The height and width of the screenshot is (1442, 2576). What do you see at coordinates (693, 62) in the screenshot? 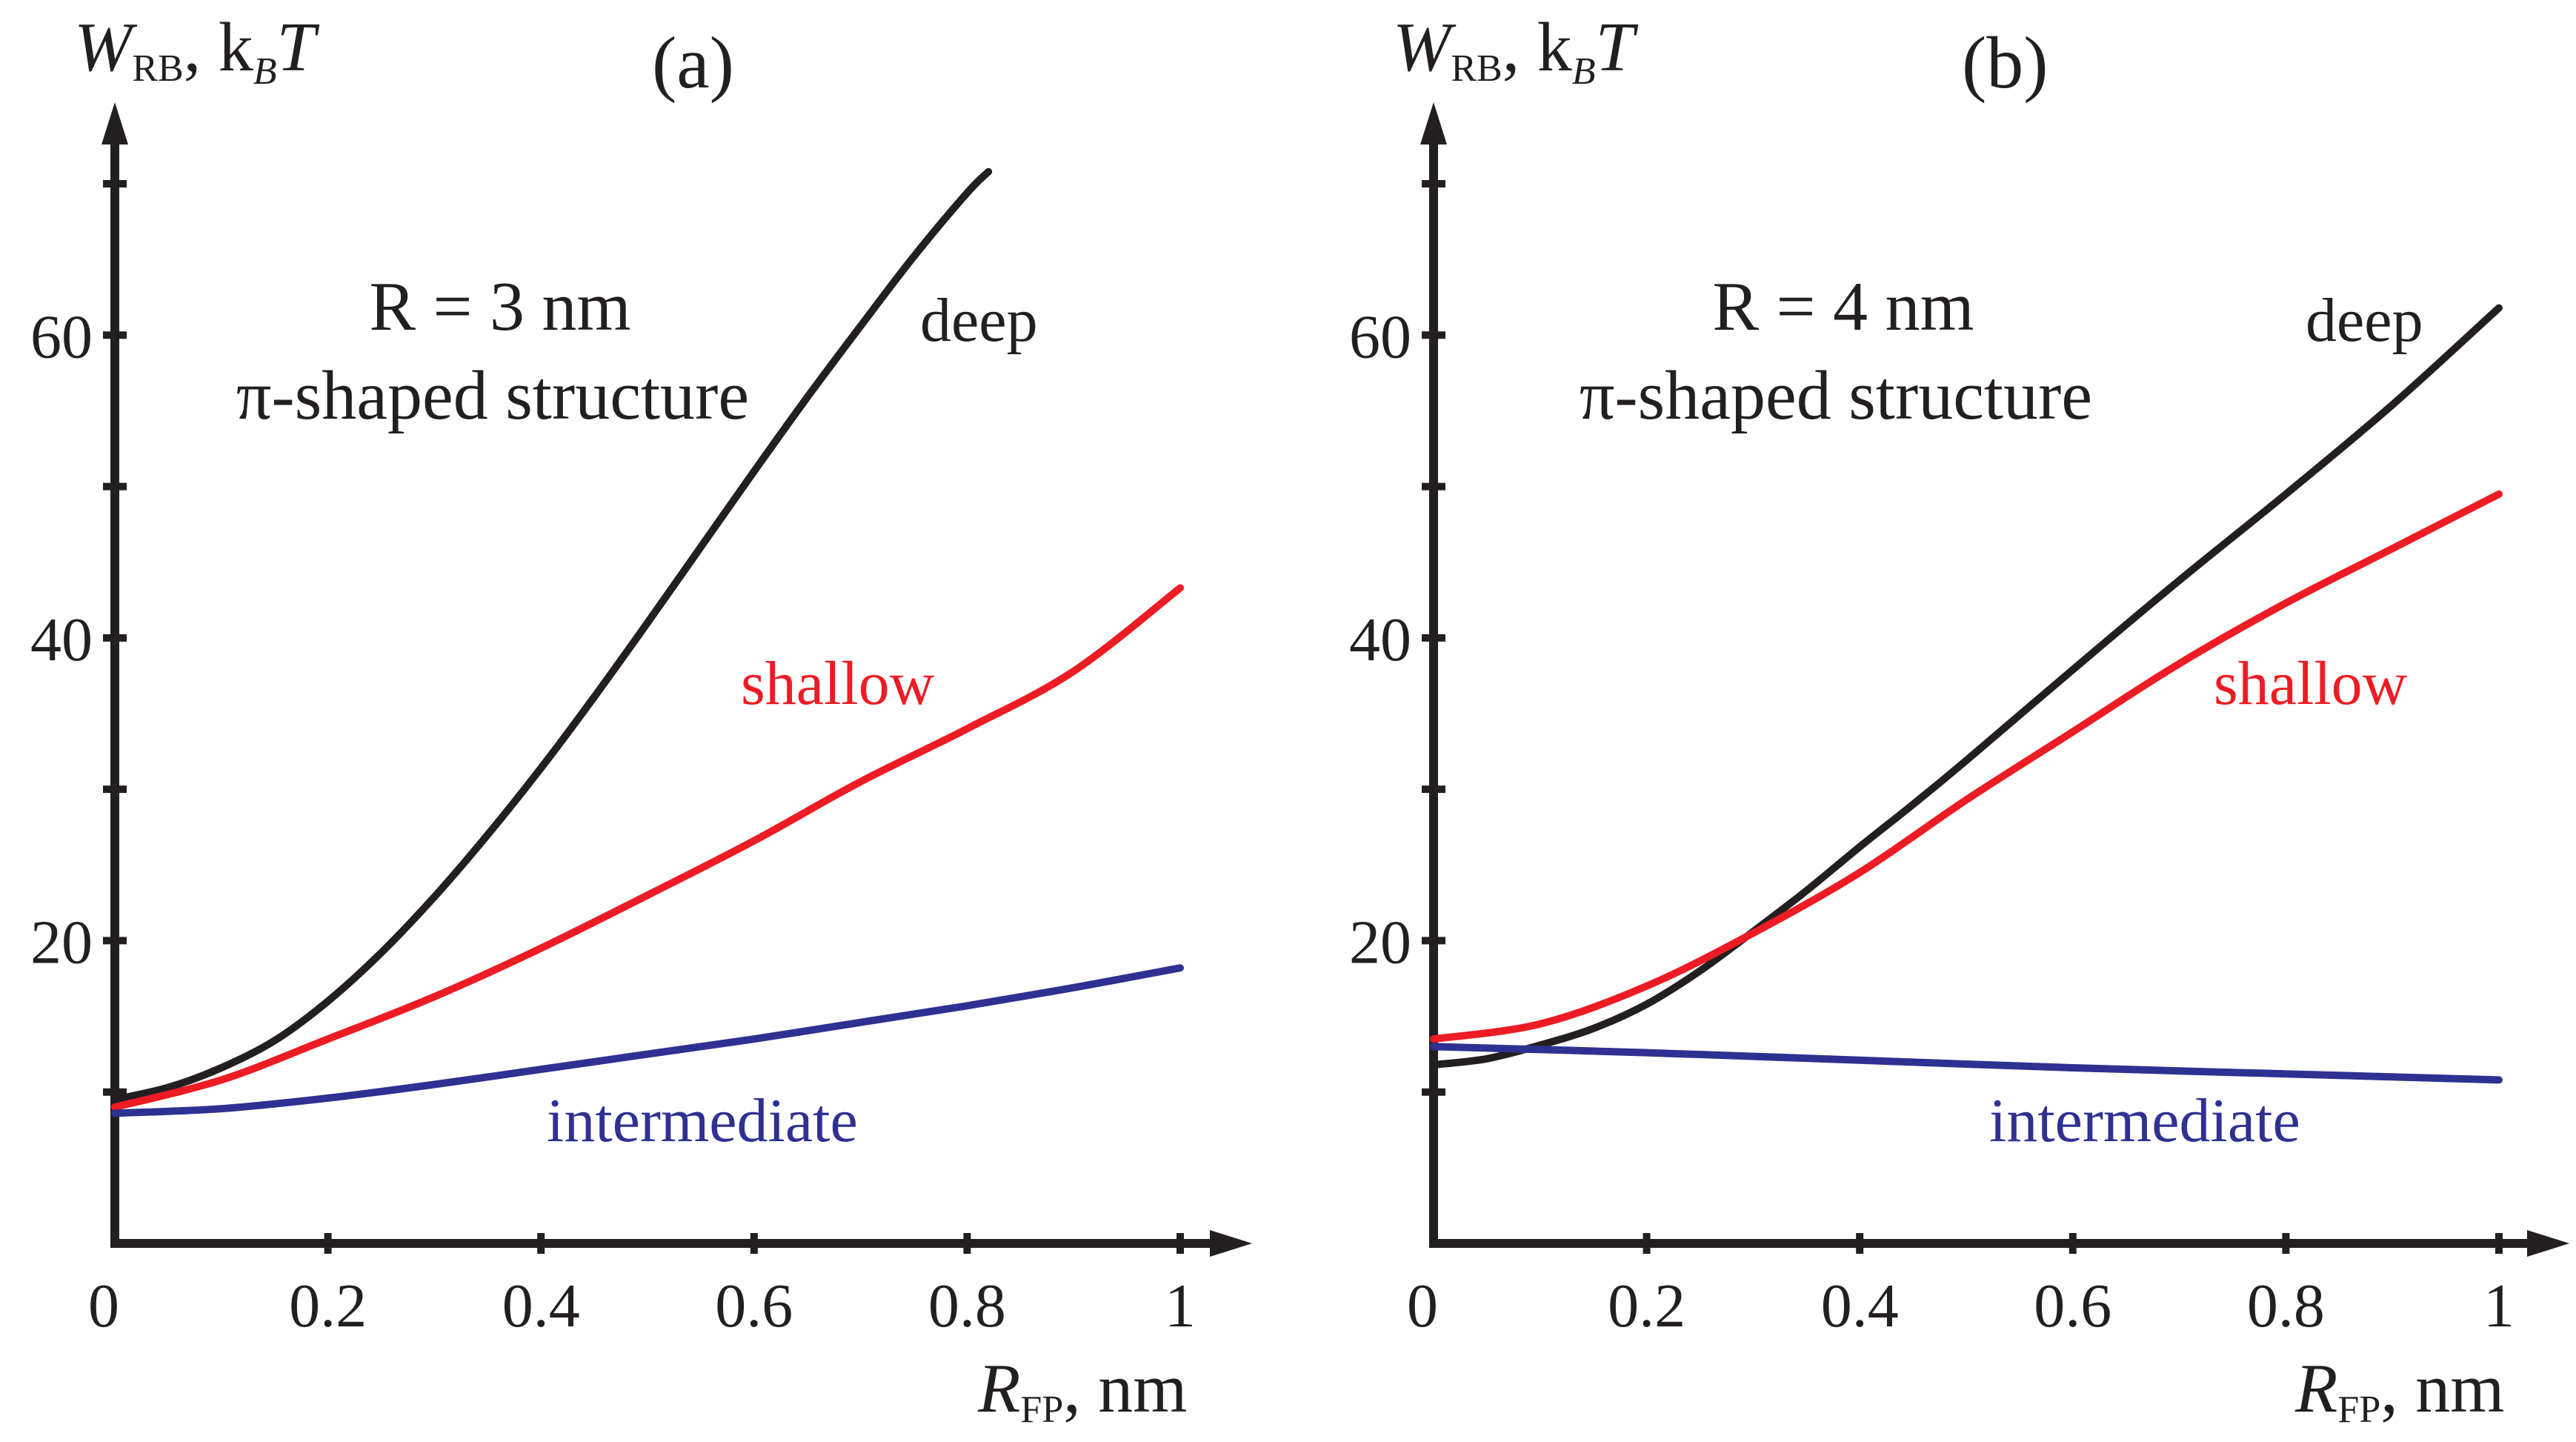
I see `panel-label: (a)` at bounding box center [693, 62].